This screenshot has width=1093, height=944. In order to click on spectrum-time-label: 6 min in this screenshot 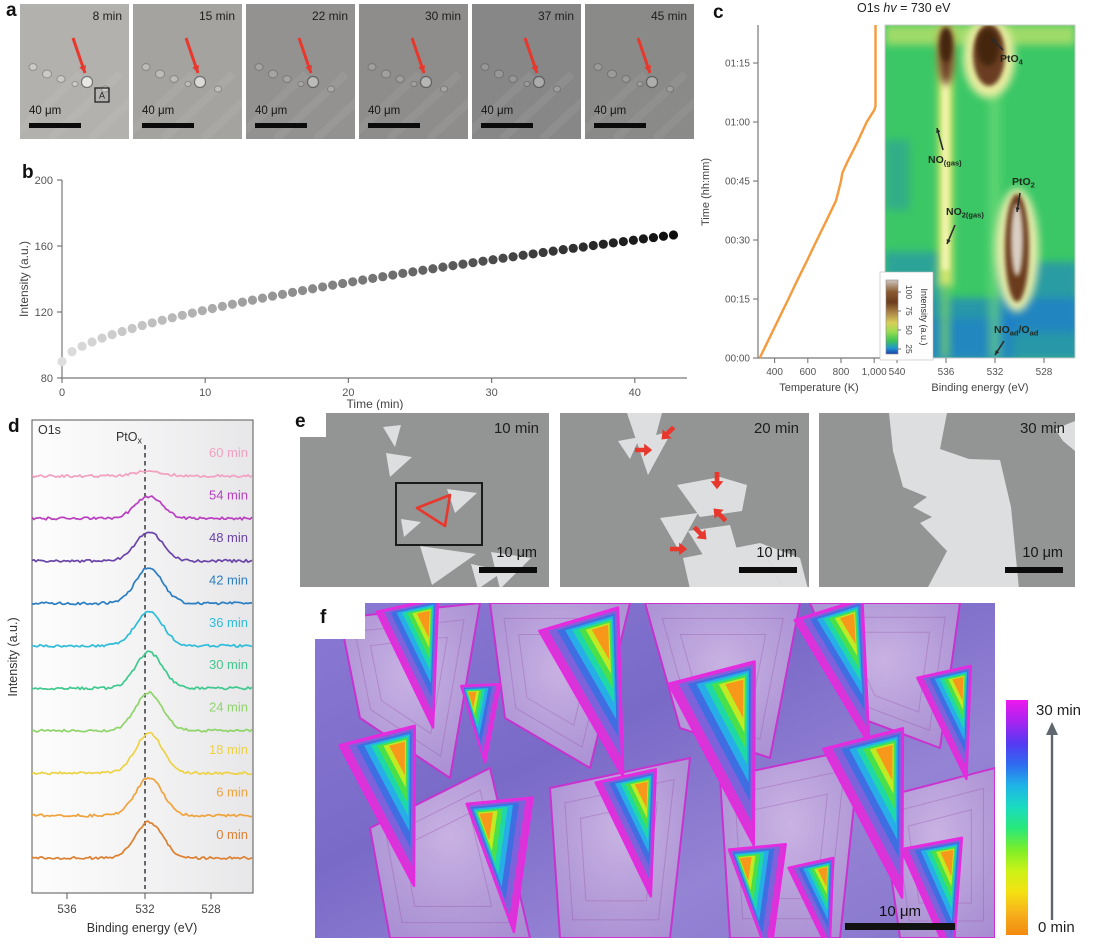, I will do `click(232, 792)`.